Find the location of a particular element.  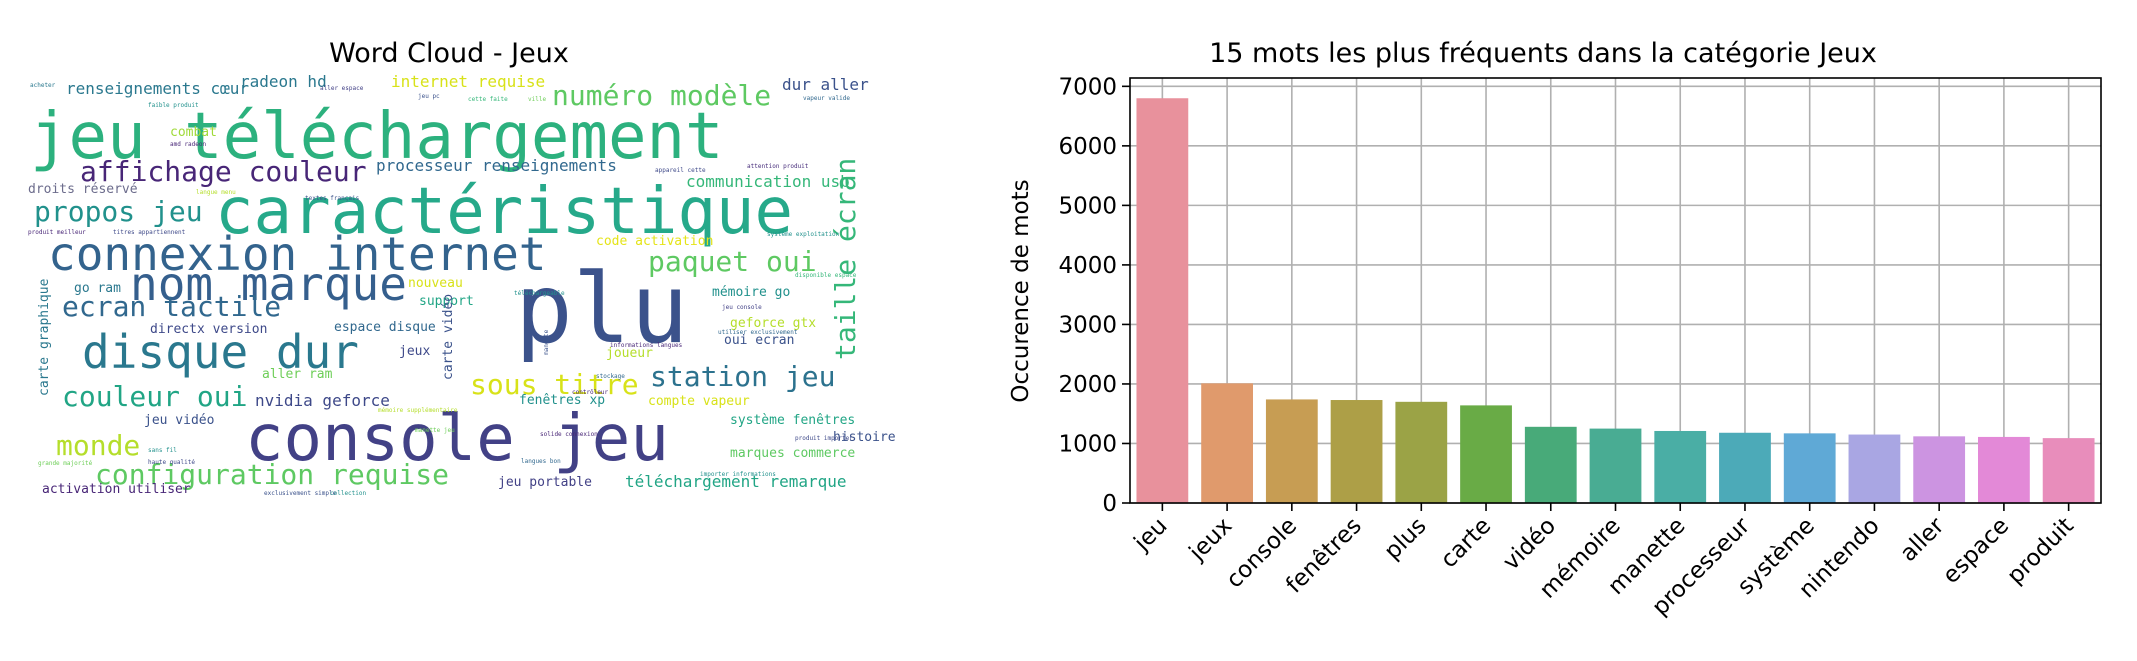

bar-nintendo is located at coordinates (1874, 468).